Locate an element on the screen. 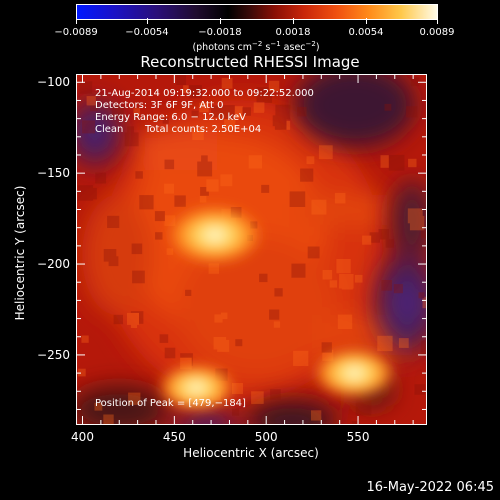  colorbar-tick-label: −0.0089 is located at coordinates (76, 32).